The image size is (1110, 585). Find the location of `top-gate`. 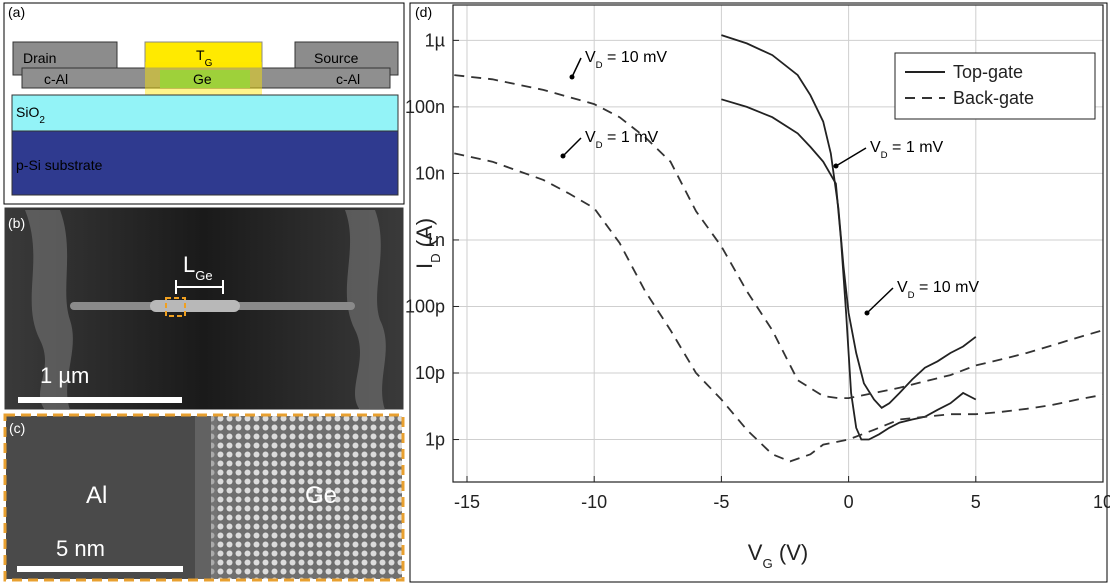

top-gate is located at coordinates (203, 55).